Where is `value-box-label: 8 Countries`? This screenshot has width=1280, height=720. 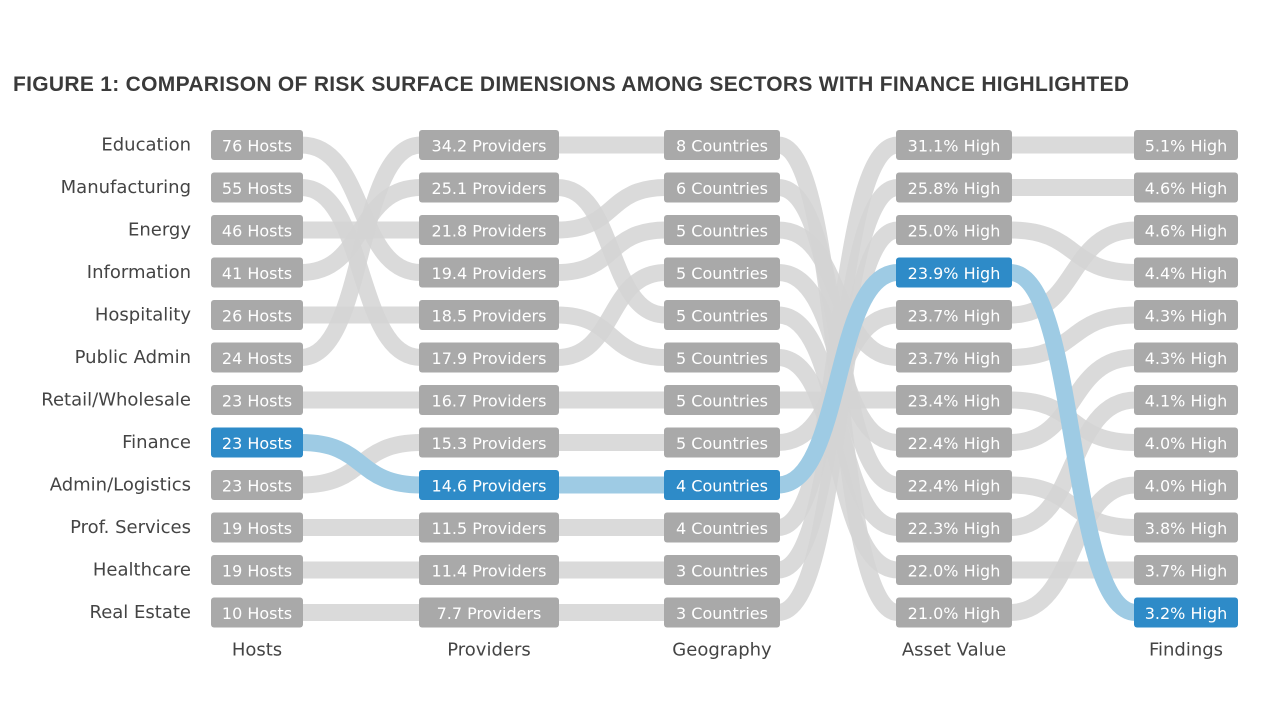
value-box-label: 8 Countries is located at coordinates (722, 146).